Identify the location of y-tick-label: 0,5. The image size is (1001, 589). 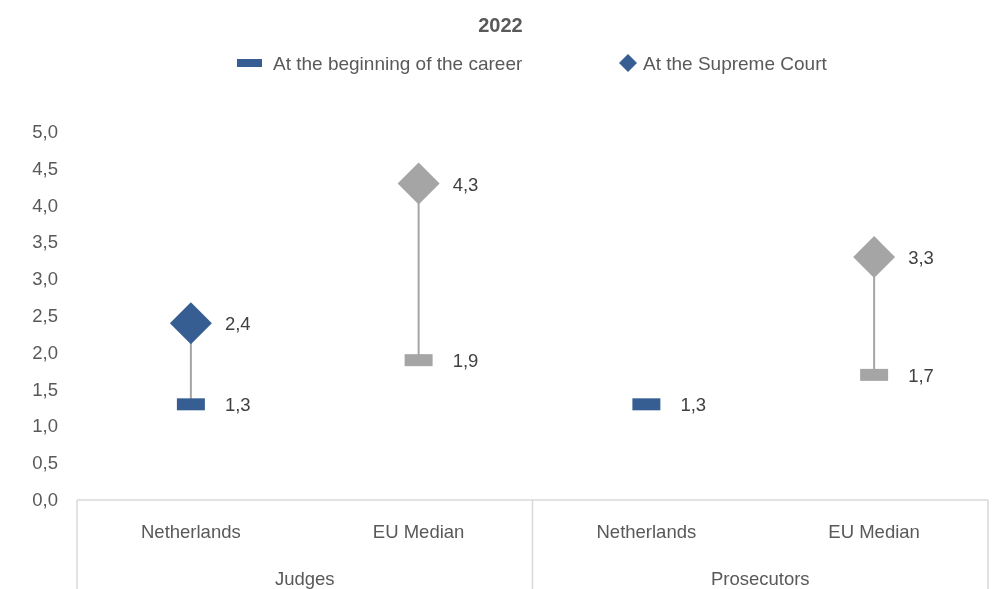
(45, 463).